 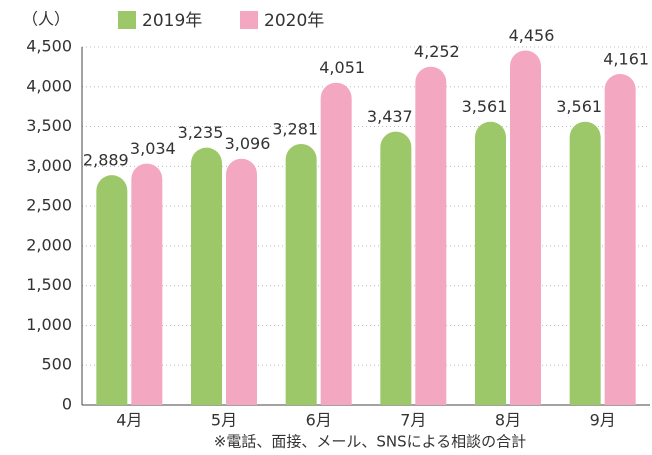 What do you see at coordinates (49, 46) in the screenshot?
I see `y-tick-label: 4,500` at bounding box center [49, 46].